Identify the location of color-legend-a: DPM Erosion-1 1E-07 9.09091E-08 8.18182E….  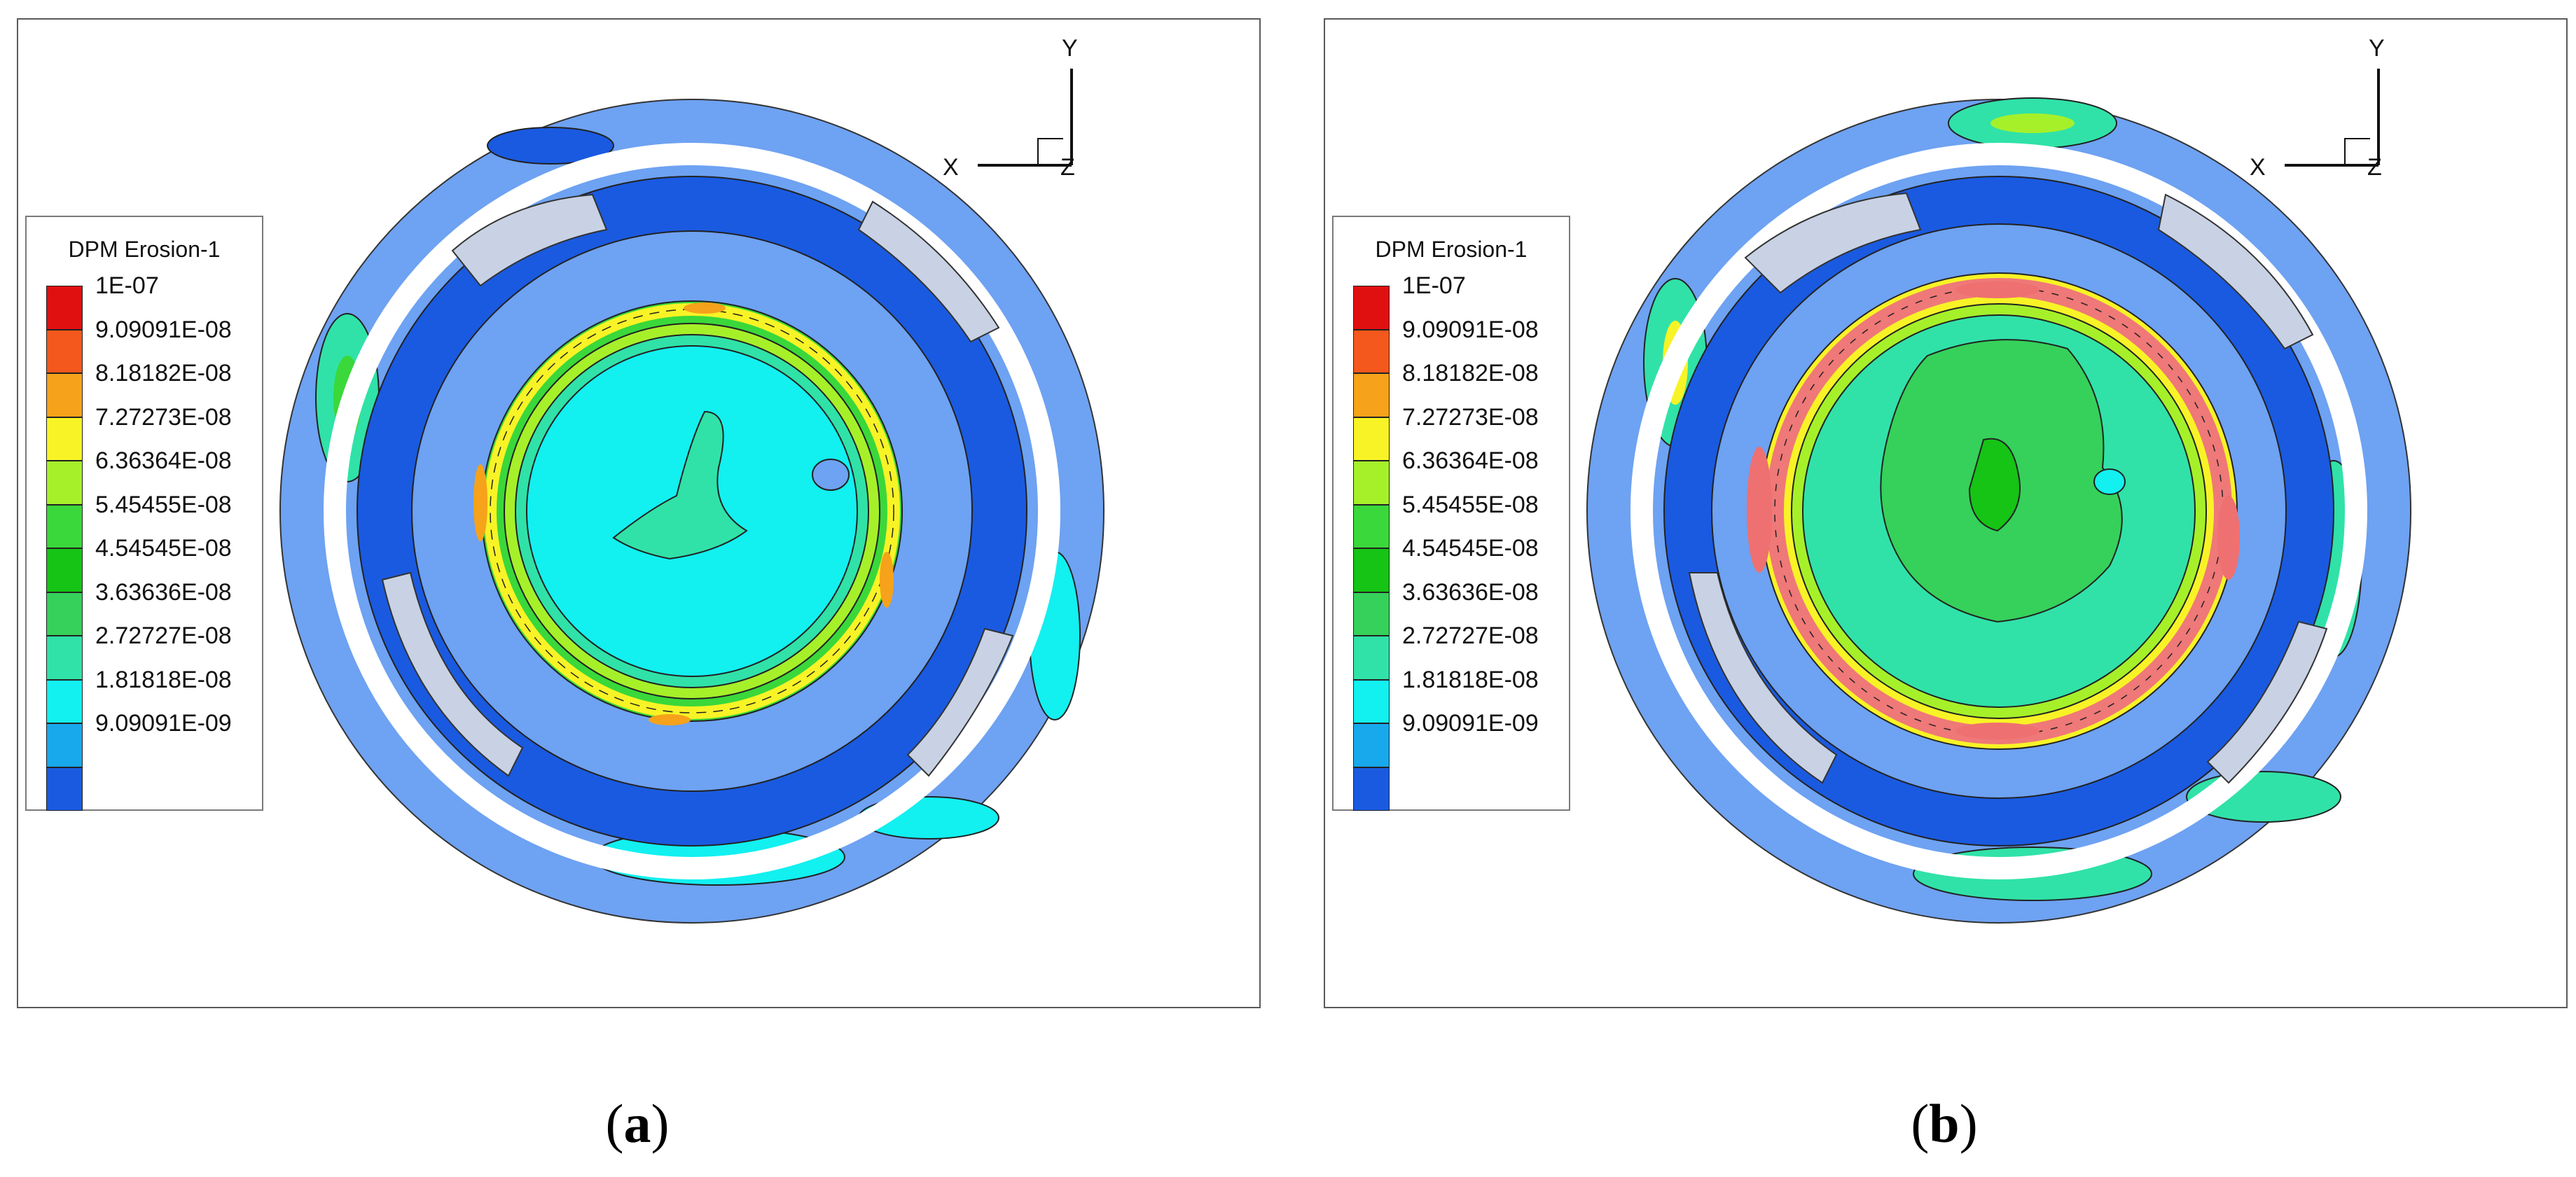
(144, 513).